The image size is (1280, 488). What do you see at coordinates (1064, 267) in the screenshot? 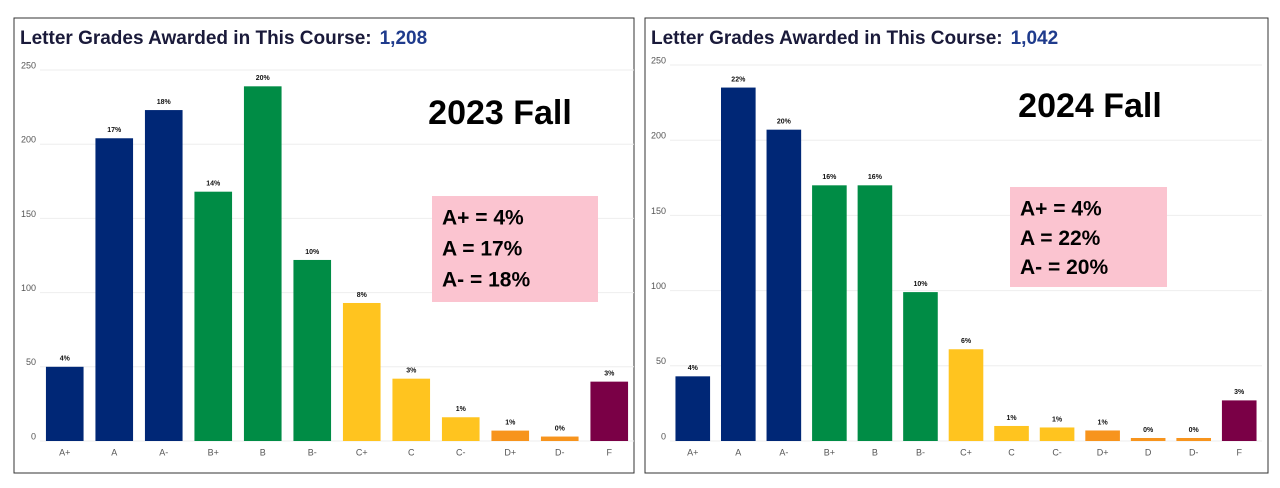
I see `note-line: A- = 20%` at bounding box center [1064, 267].